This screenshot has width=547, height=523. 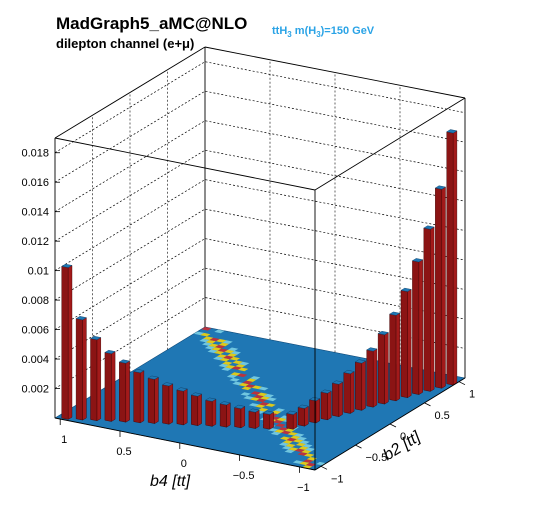 I want to click on x-tick-label: −0.5, so click(x=244, y=476).